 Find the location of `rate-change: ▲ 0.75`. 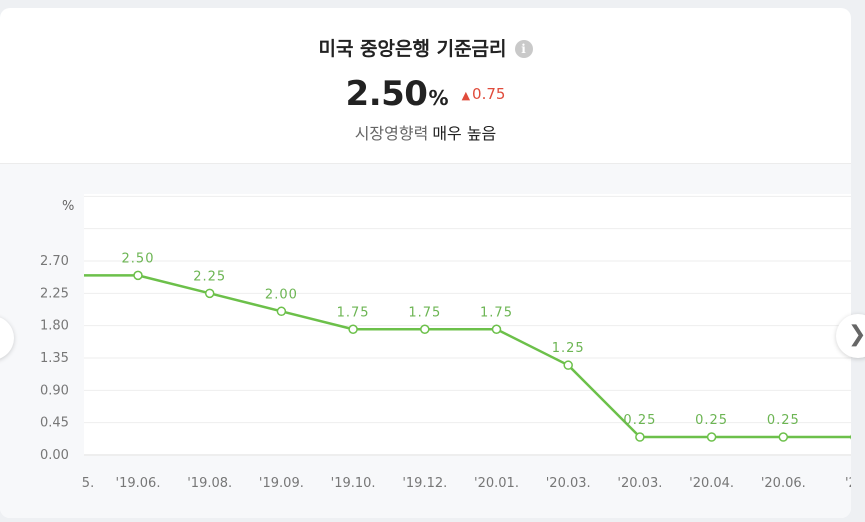

rate-change: ▲ 0.75 is located at coordinates (484, 94).